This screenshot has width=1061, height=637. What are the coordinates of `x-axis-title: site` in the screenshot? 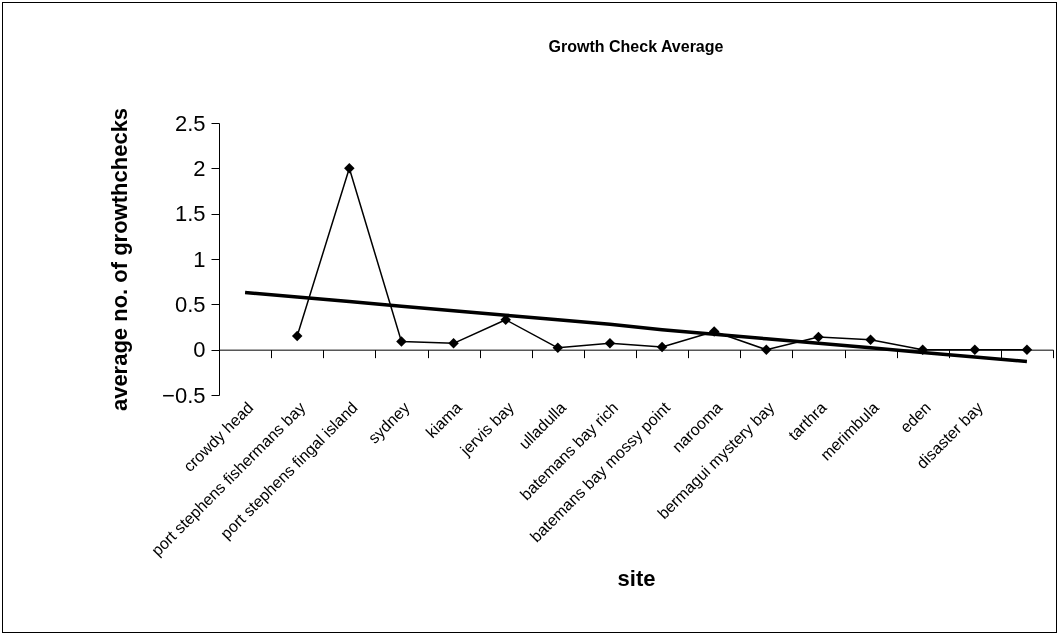 It's located at (636, 579).